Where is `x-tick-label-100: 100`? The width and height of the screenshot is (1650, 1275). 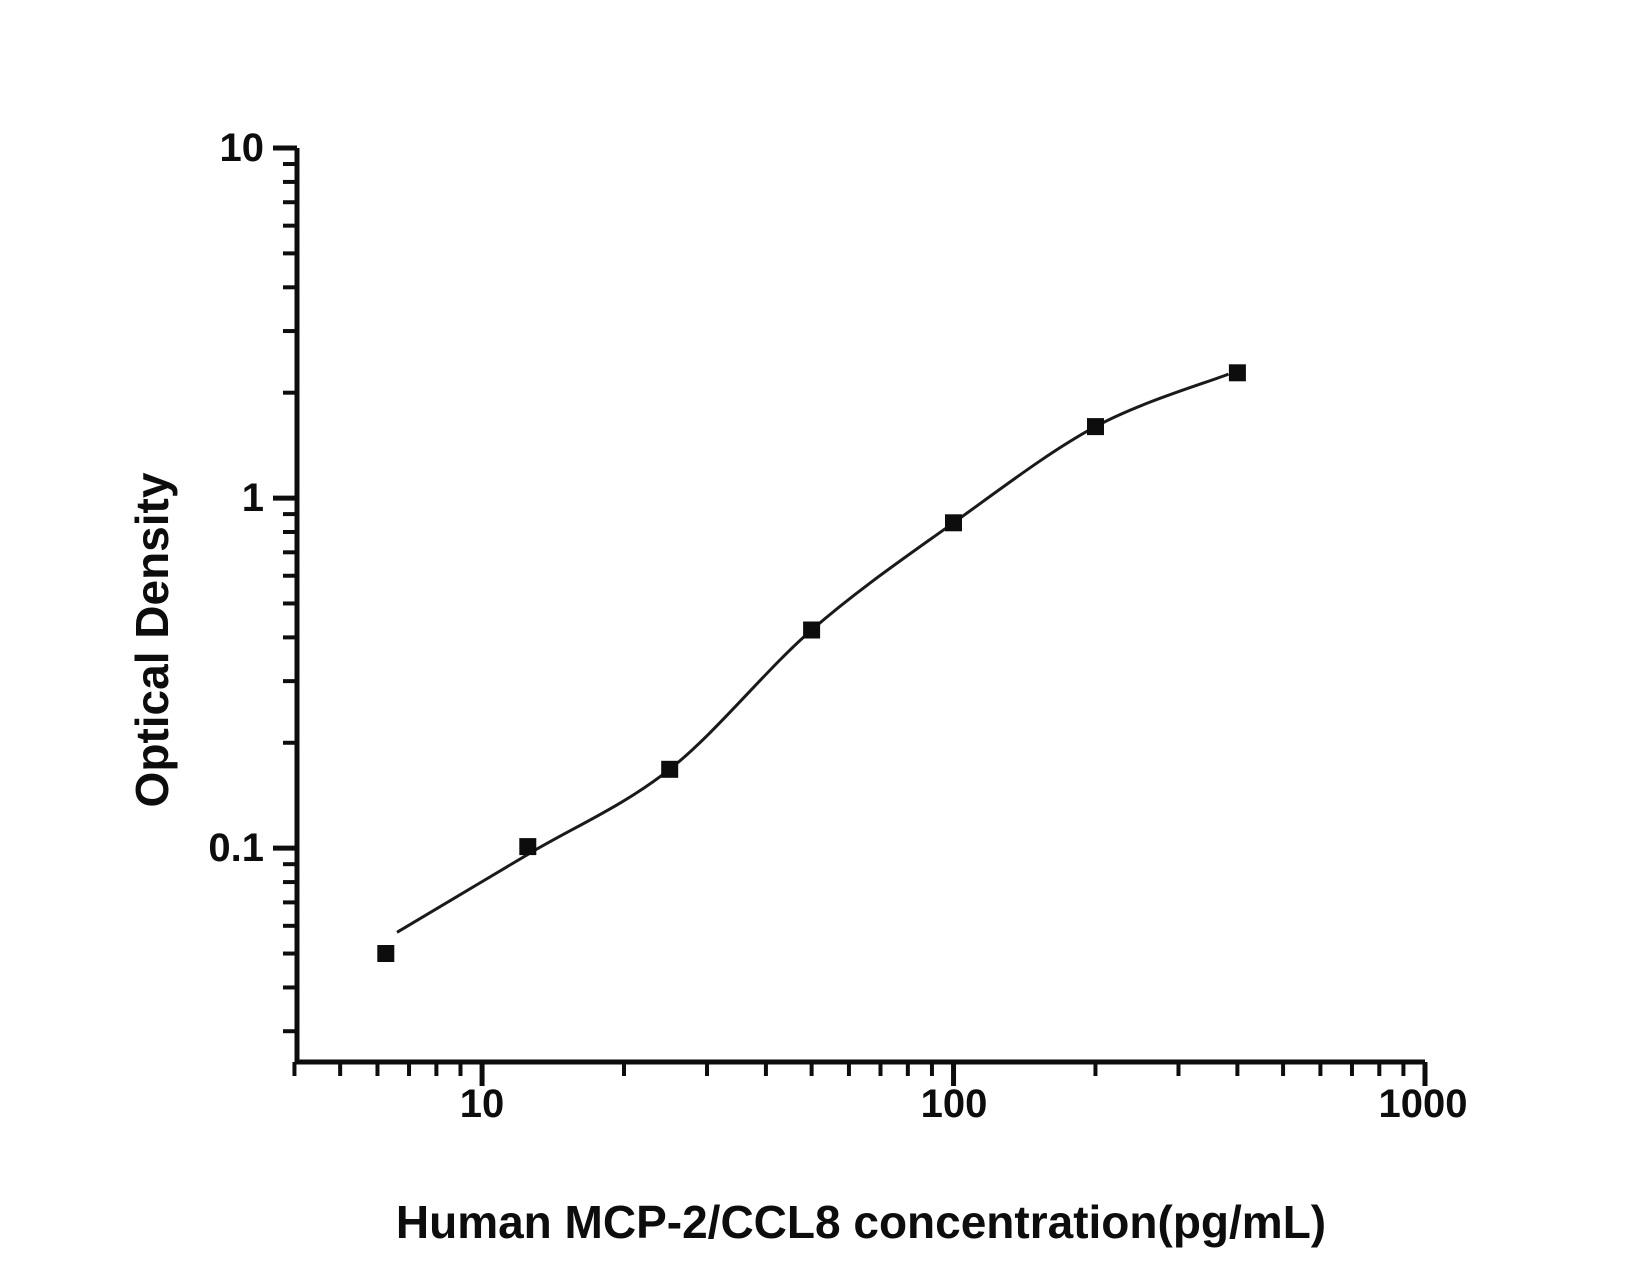 x-tick-label-100: 100 is located at coordinates (954, 1104).